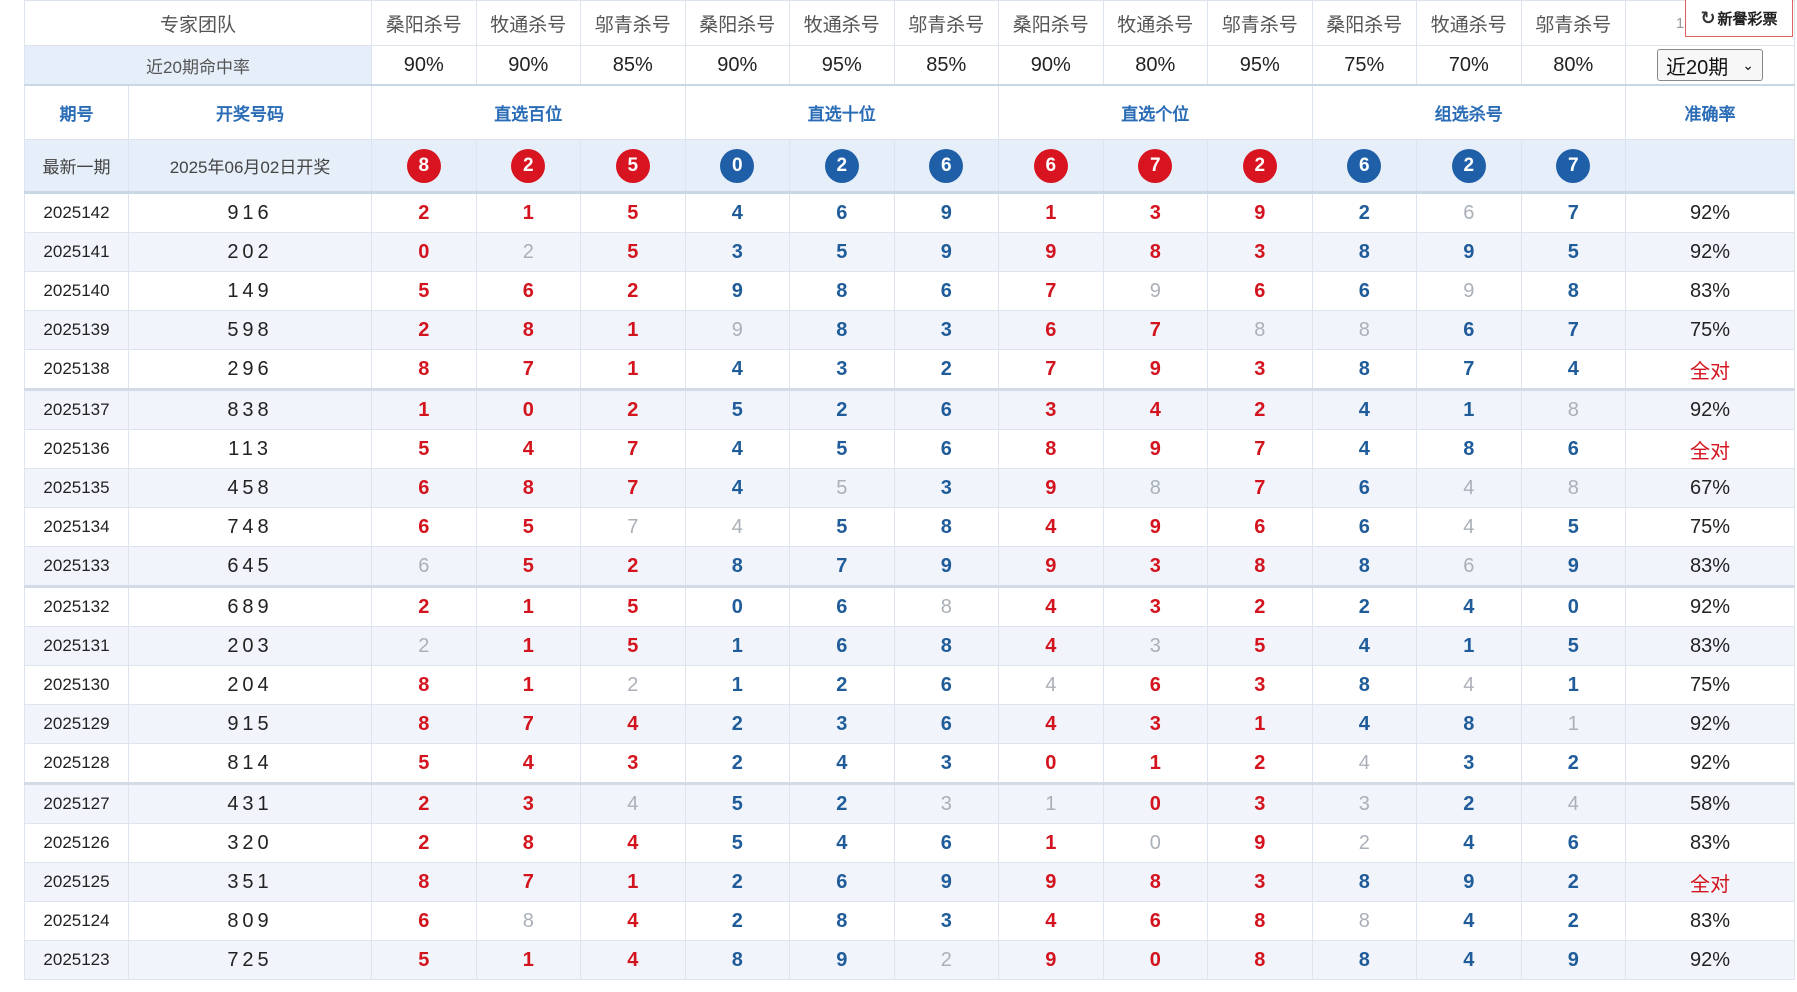 The image size is (1797, 992). I want to click on accuracy-cell: 92%, so click(1710, 763).